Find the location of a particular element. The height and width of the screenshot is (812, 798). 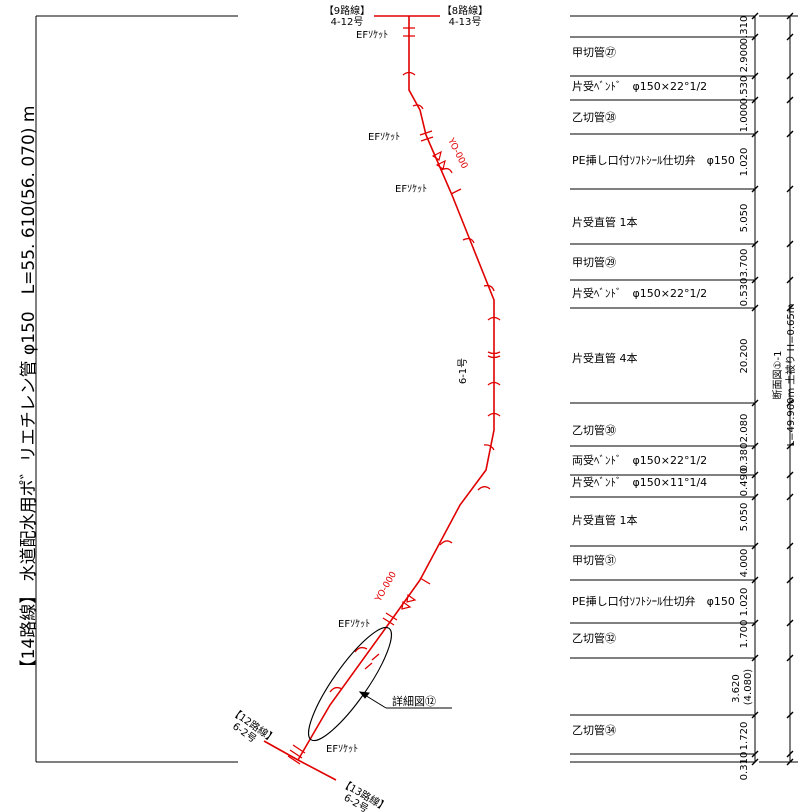

pipe-item-label: 片受ﾍﾞﾝﾄﾞ φ150×22°1/2 is located at coordinates (639, 293).